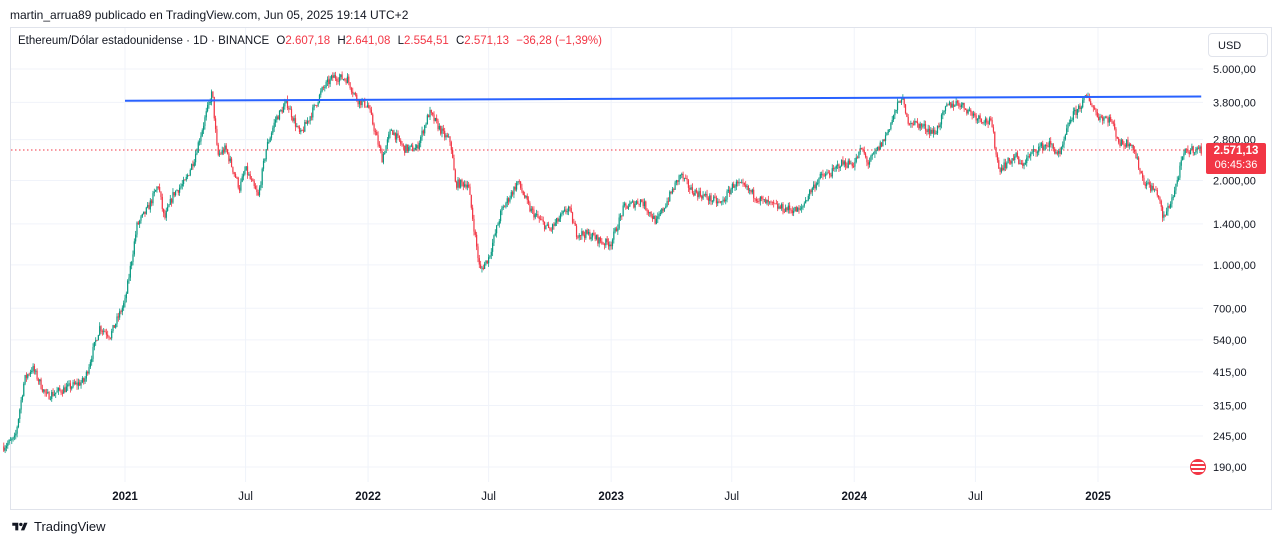 Image resolution: width=1281 pixels, height=546 pixels. I want to click on x-tick-label: 2025, so click(1098, 497).